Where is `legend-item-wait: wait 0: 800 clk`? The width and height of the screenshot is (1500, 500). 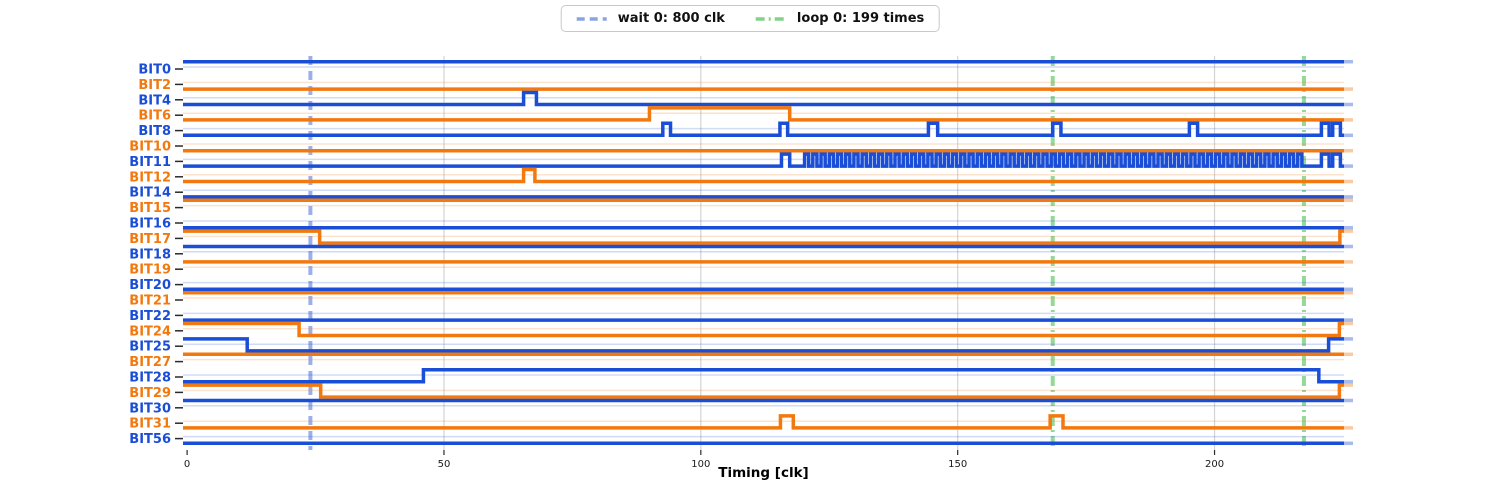
legend-item-wait: wait 0: 800 clk is located at coordinates (650, 18).